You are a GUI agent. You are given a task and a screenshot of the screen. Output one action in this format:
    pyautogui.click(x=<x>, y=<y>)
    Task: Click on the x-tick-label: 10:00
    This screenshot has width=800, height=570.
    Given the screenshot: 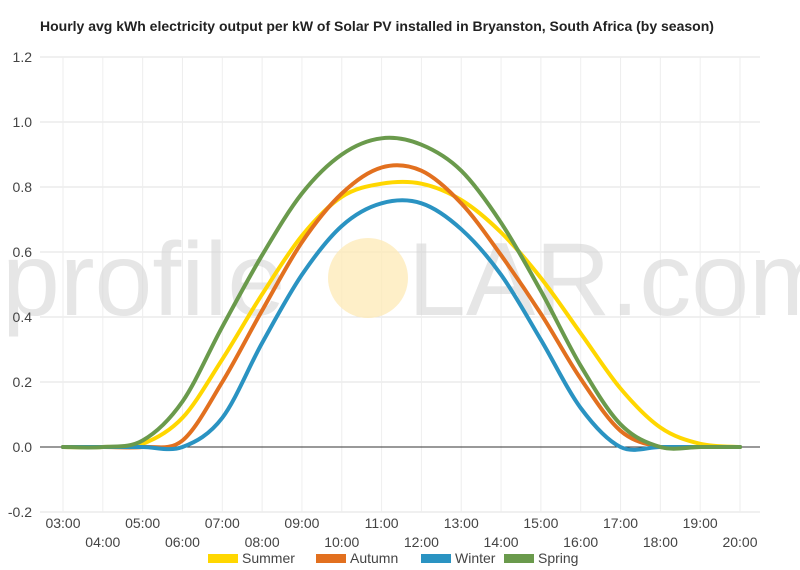 What is the action you would take?
    pyautogui.click(x=341, y=542)
    